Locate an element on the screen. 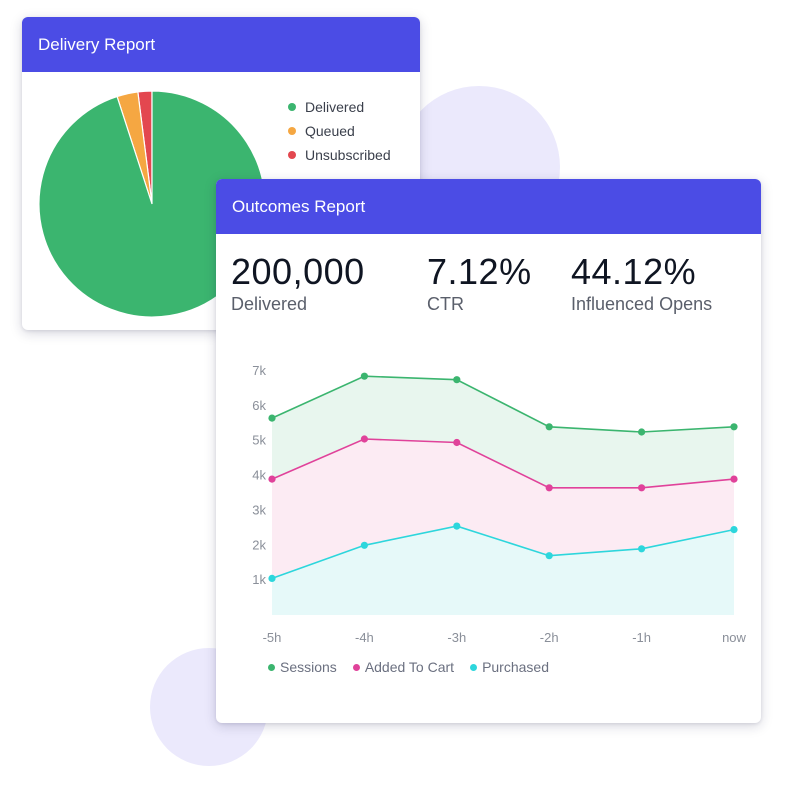 The height and width of the screenshot is (795, 800). series-line-added-to-cart is located at coordinates (503, 463).